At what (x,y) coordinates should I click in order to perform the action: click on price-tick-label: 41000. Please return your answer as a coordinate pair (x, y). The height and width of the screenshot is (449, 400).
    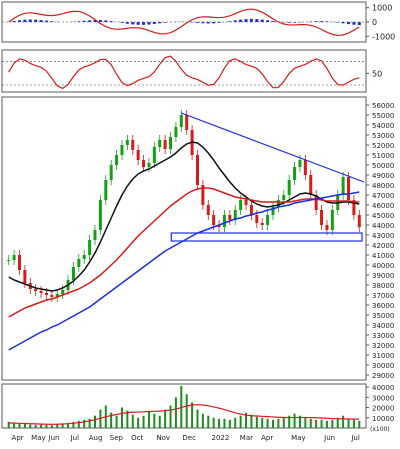
    Looking at the image, I should click on (383, 256).